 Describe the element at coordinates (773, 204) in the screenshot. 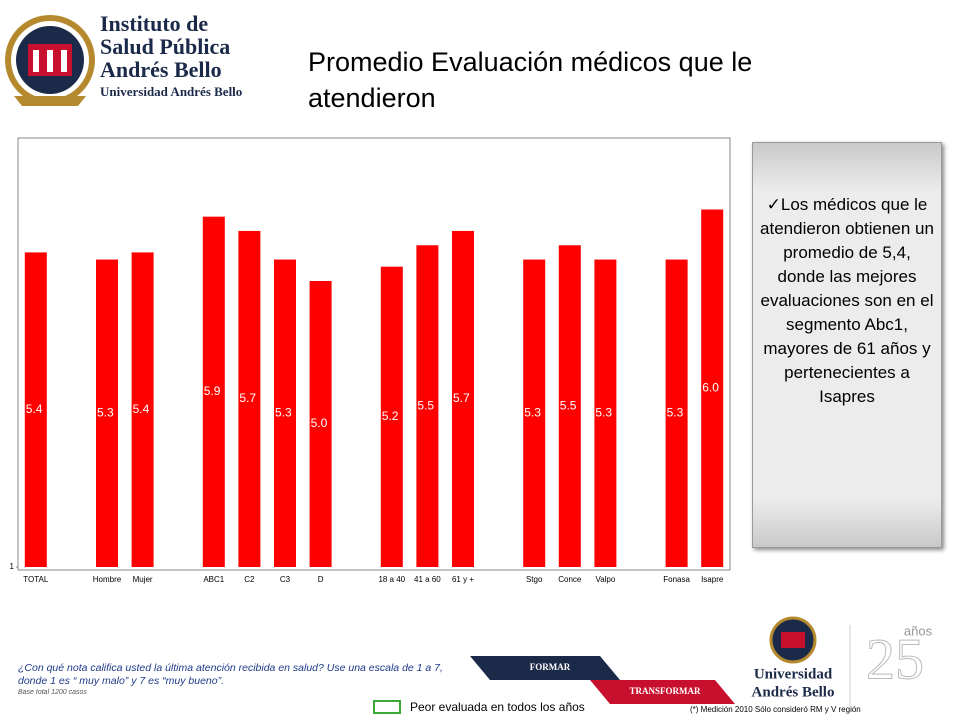

I see `check: ✓` at that location.